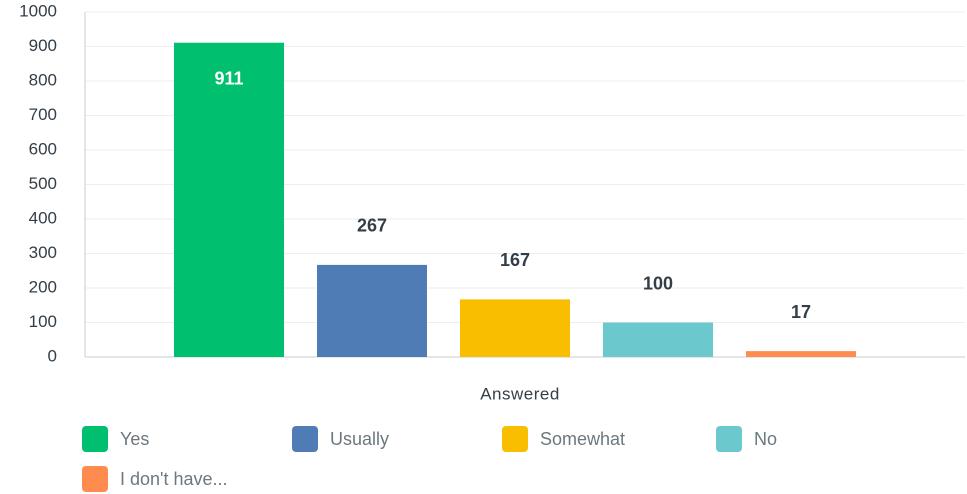 This screenshot has width=967, height=494. What do you see at coordinates (582, 439) in the screenshot?
I see `legend-label: Somewhat` at bounding box center [582, 439].